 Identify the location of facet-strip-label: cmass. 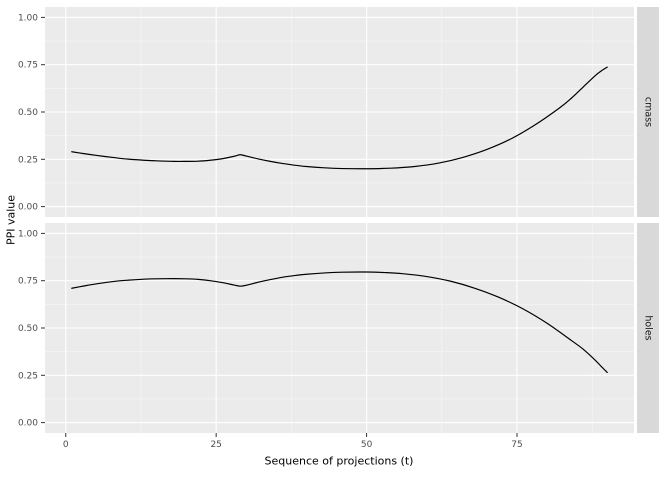
(648, 112).